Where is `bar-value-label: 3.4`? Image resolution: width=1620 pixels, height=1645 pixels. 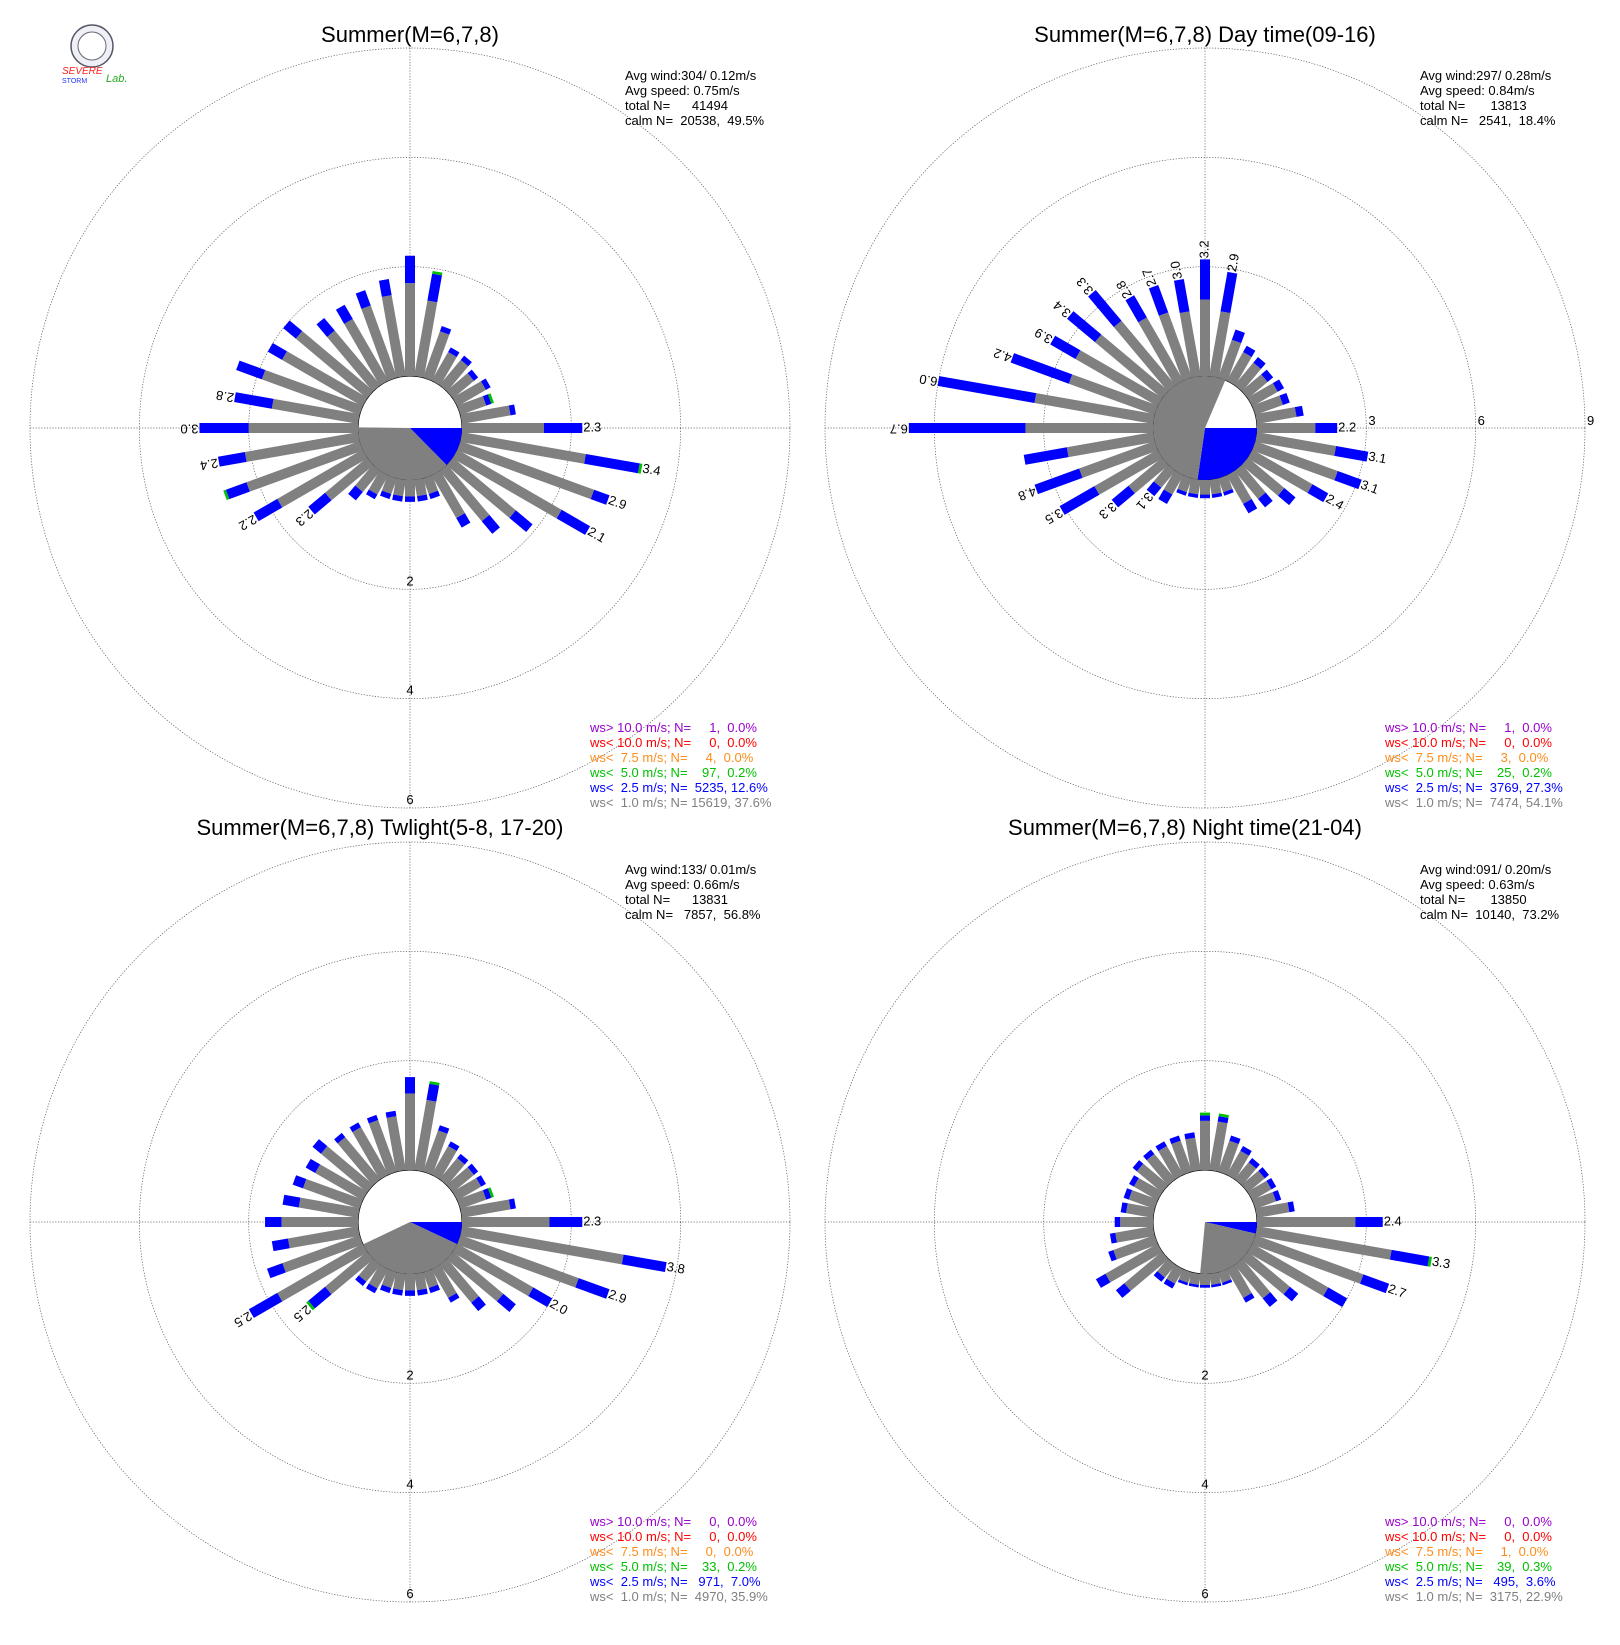
bar-value-label: 3.4 is located at coordinates (651, 470).